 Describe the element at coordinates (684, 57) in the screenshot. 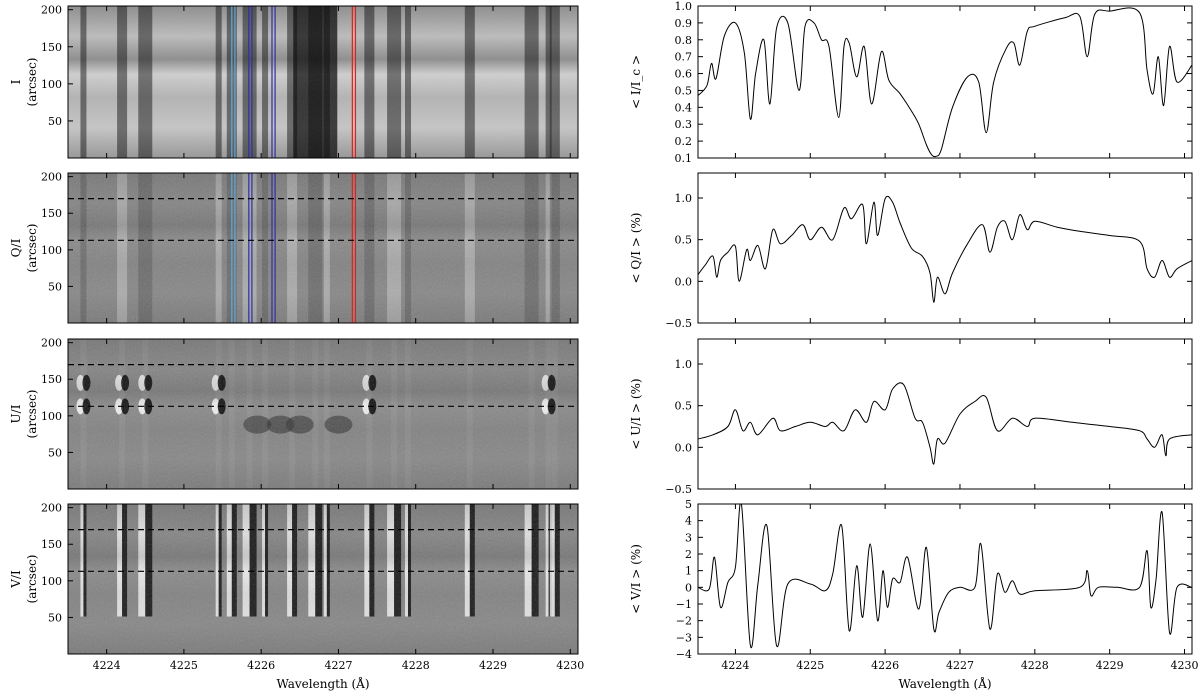

I see `y-tick-label: 0.7` at that location.